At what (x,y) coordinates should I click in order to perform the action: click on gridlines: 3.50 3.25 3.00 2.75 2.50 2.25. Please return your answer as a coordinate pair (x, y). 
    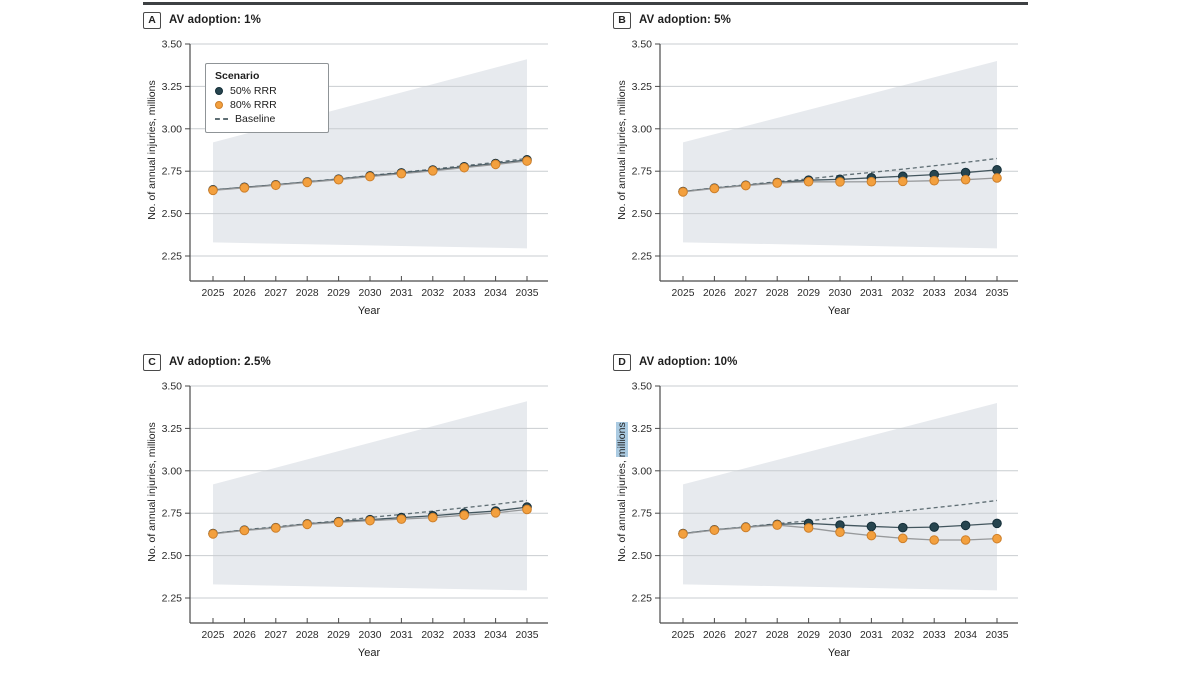
    Looking at the image, I should click on (825, 493).